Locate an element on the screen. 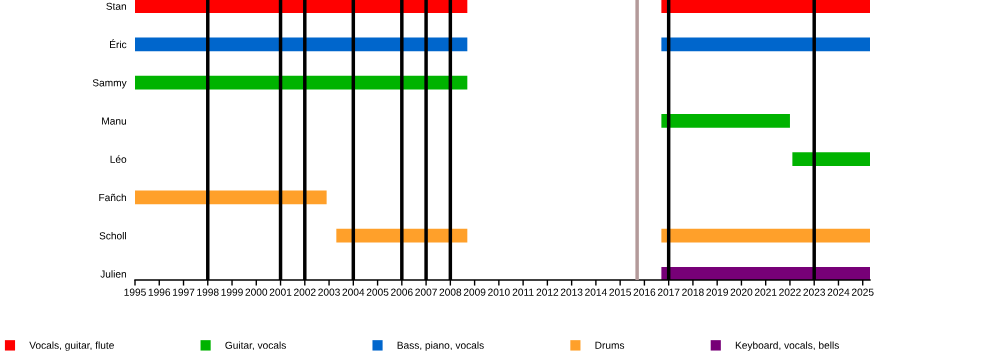 The width and height of the screenshot is (1005, 360). x-tick-label: 2022 is located at coordinates (790, 292).